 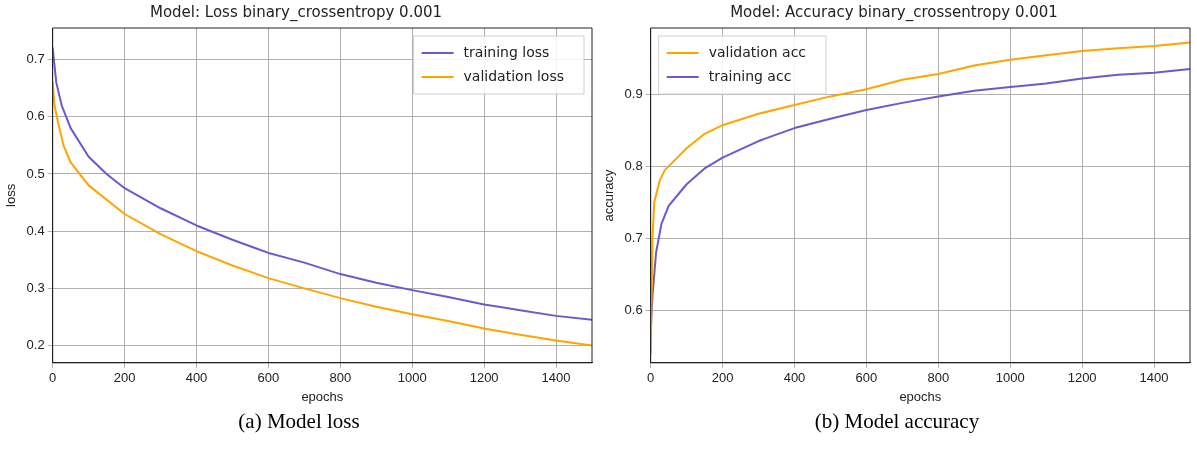 I want to click on y-axis-title: loss, so click(x=11, y=195).